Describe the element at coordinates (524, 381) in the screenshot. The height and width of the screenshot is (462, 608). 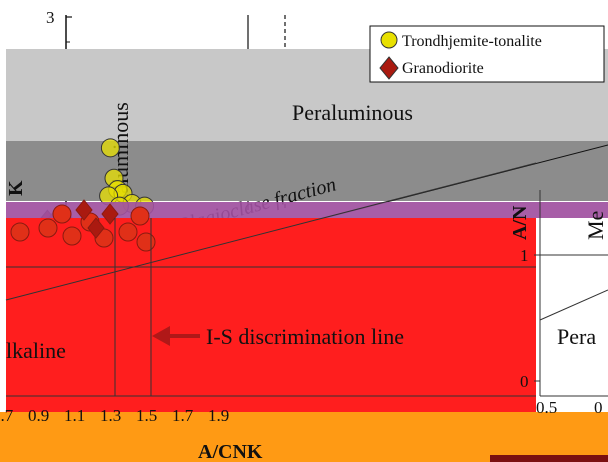
I see `right-panel-ytick-0: 0` at that location.